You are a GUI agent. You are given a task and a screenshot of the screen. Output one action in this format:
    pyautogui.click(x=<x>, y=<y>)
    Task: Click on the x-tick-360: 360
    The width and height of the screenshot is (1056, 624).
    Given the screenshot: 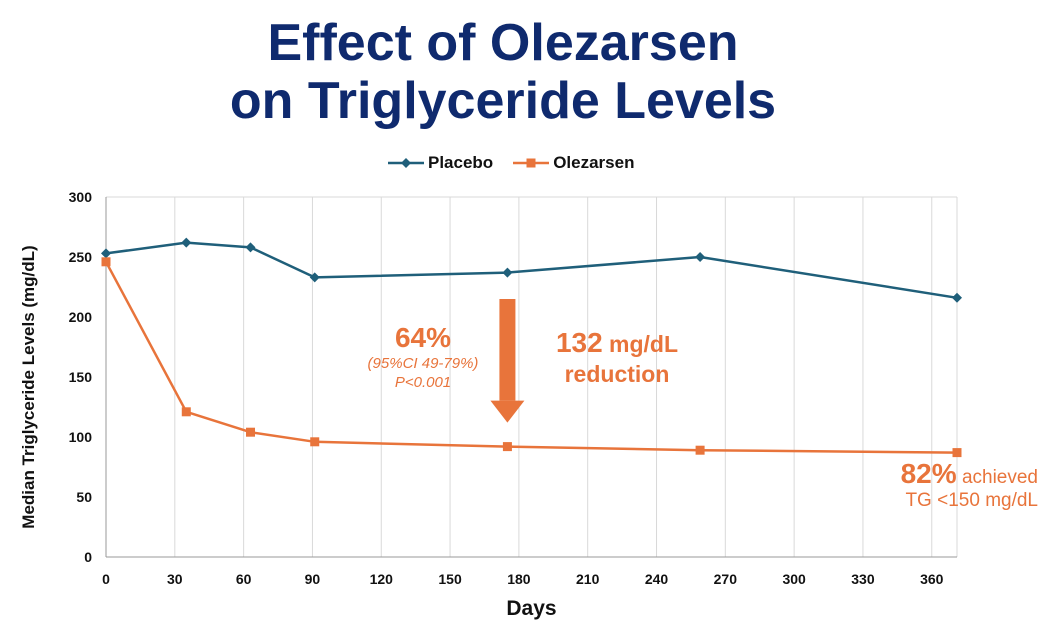 What is the action you would take?
    pyautogui.click(x=932, y=579)
    